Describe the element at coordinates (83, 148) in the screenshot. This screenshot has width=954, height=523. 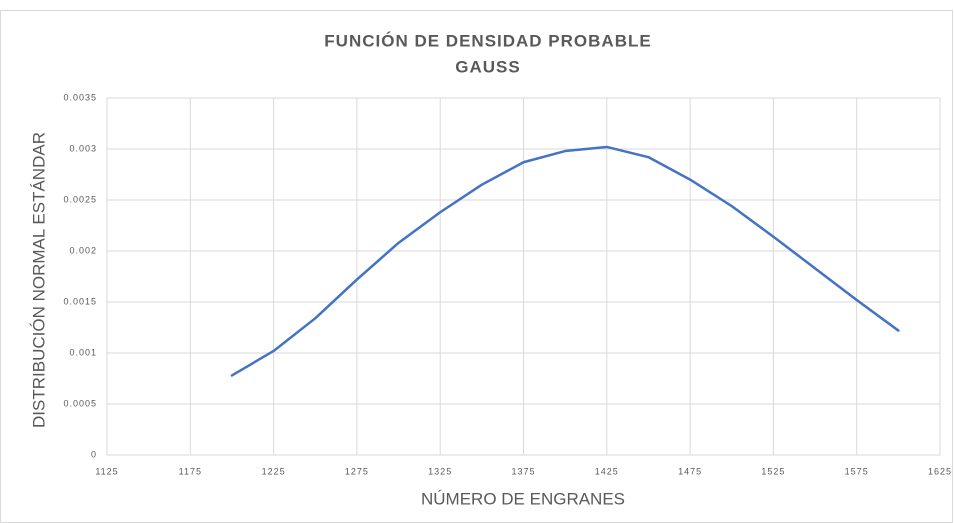
I see `y-tick-label: 0.003` at that location.